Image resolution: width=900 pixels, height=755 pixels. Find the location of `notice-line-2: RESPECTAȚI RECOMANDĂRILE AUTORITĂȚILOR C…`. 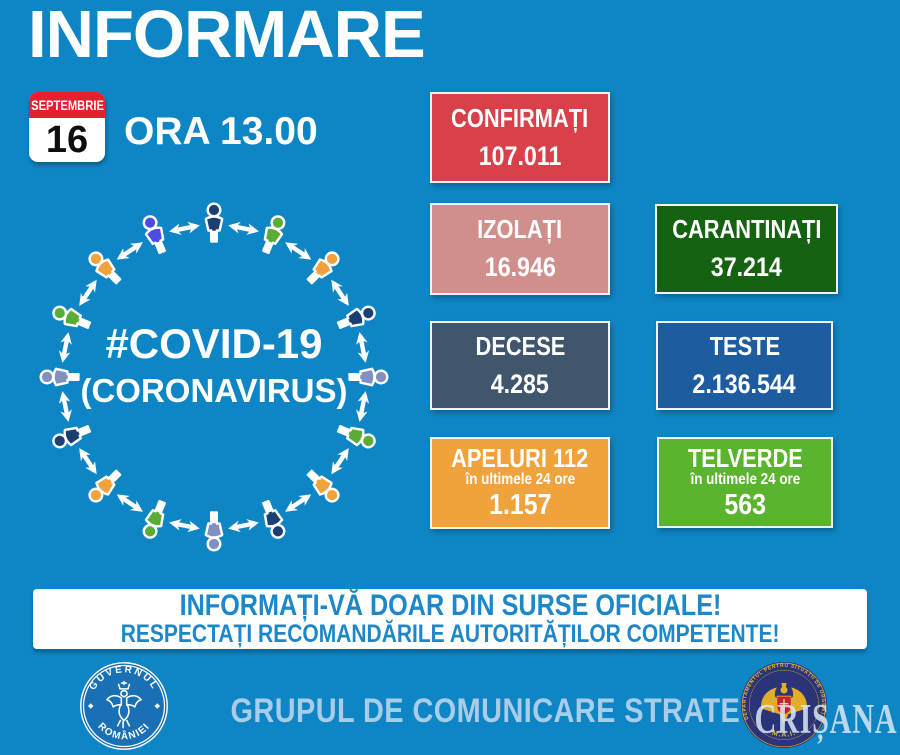

notice-line-2: RESPECTAȚI RECOMANDĂRILE AUTORITĂȚILOR C… is located at coordinates (450, 634).